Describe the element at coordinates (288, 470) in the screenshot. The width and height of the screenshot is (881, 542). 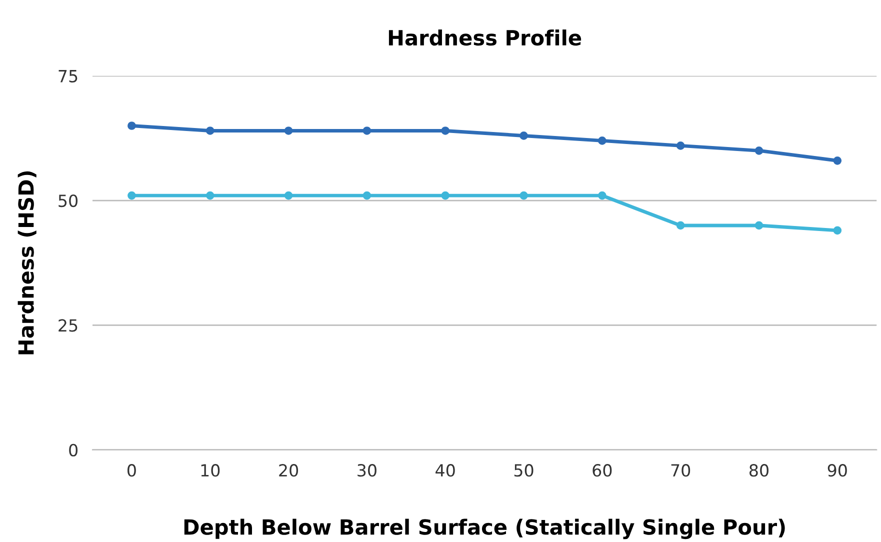
I see `x-tick-label: 20` at that location.